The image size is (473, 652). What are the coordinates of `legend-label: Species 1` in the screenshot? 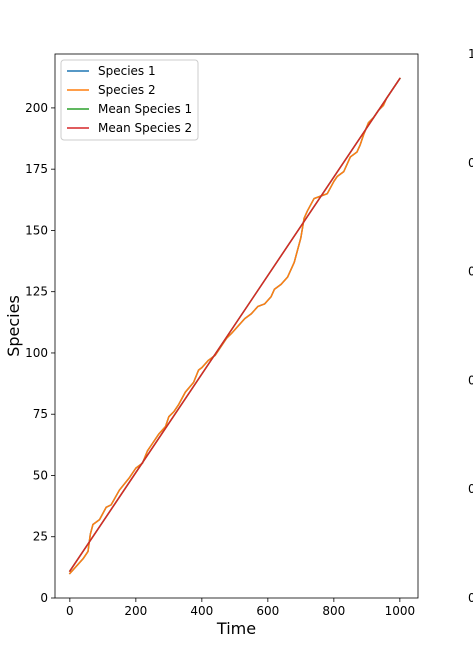 It's located at (127, 71).